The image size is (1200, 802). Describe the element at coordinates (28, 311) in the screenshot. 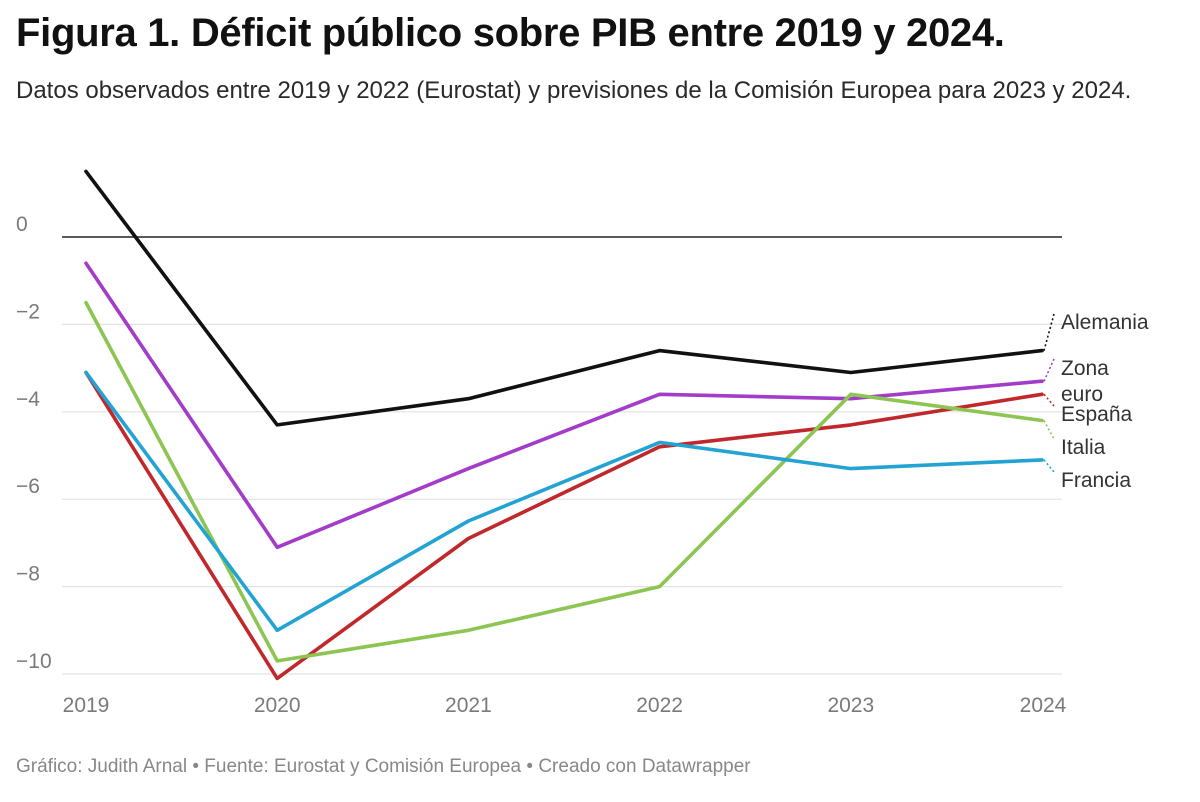

I see `y-tick-label: −2` at that location.